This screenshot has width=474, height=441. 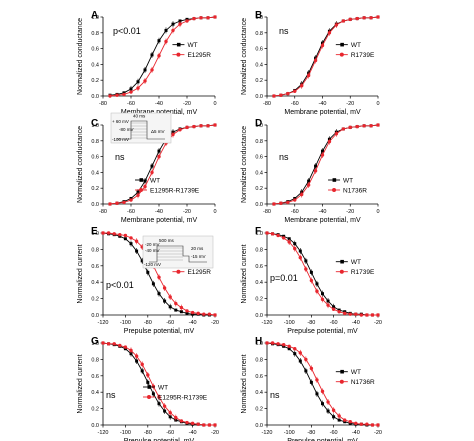 I want to click on x-tick-label: -40, so click(x=193, y=433).